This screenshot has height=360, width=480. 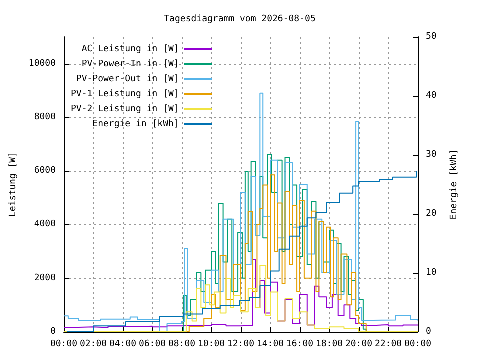 I want to click on x-tick-label: 22:00, so click(x=388, y=345).